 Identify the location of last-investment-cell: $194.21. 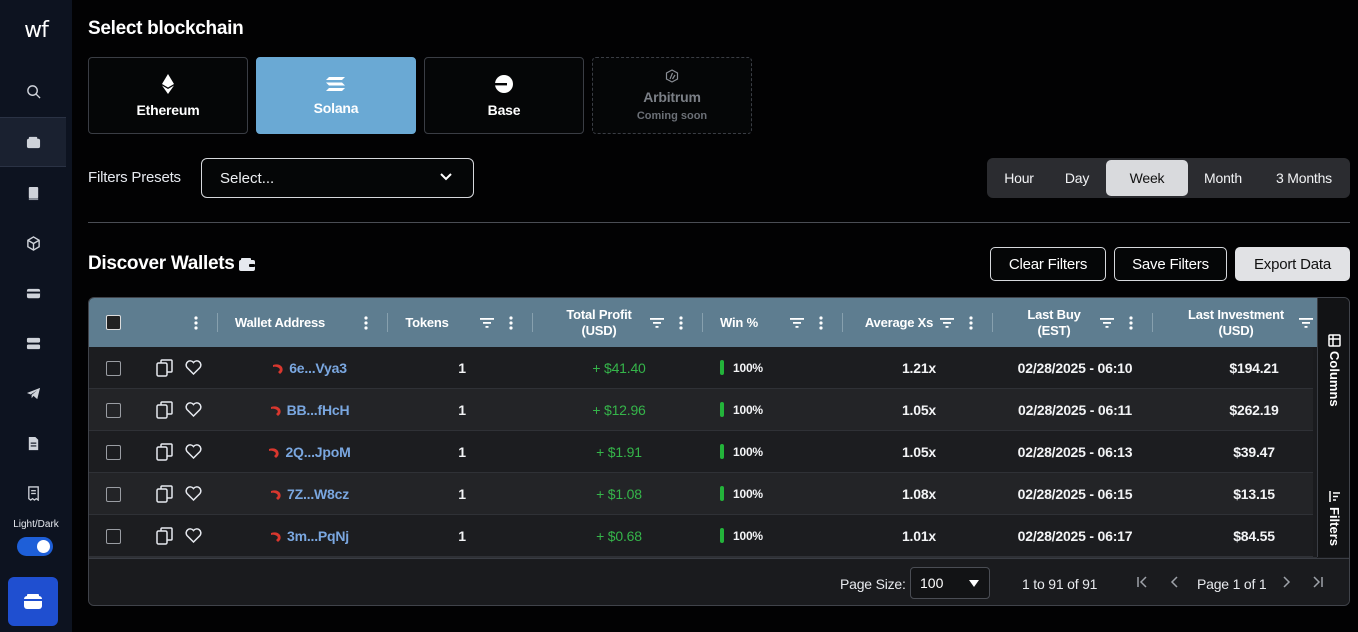
(1254, 367).